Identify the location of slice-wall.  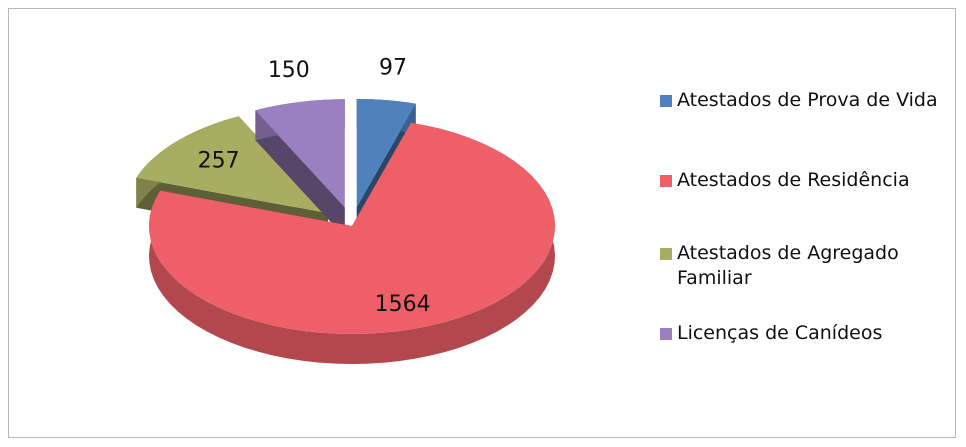
(300, 174).